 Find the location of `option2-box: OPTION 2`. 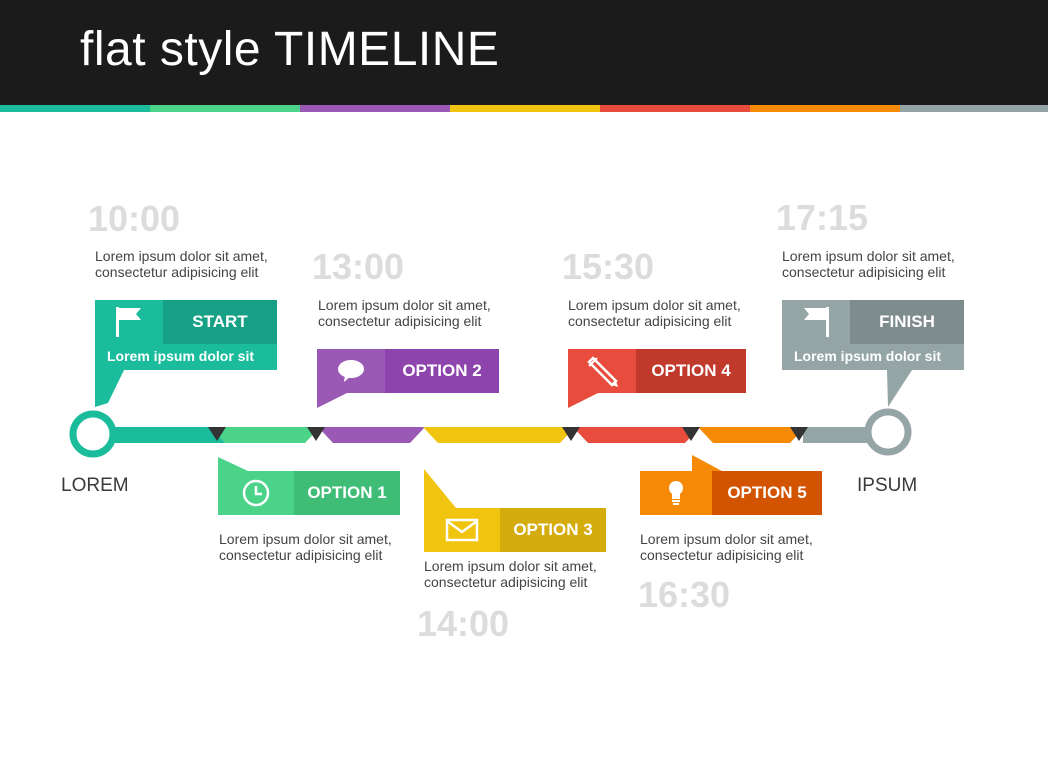

option2-box: OPTION 2 is located at coordinates (408, 371).